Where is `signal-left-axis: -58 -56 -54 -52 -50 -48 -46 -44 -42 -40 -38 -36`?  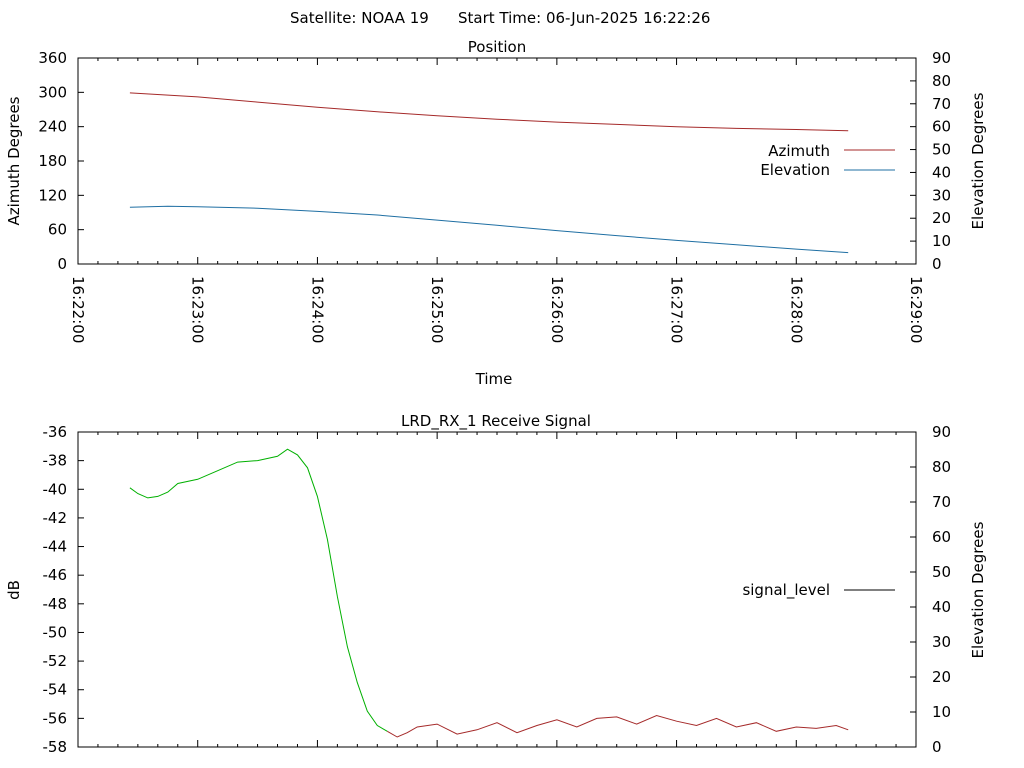
signal-left-axis: -58 -56 -54 -52 -50 -48 -46 -44 -42 -40 -38 -36 is located at coordinates (63, 589).